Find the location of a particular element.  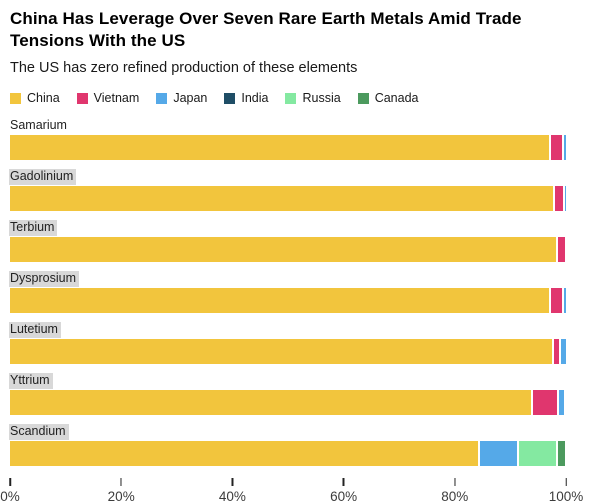

x-tick-100pct: 100% is located at coordinates (566, 490).